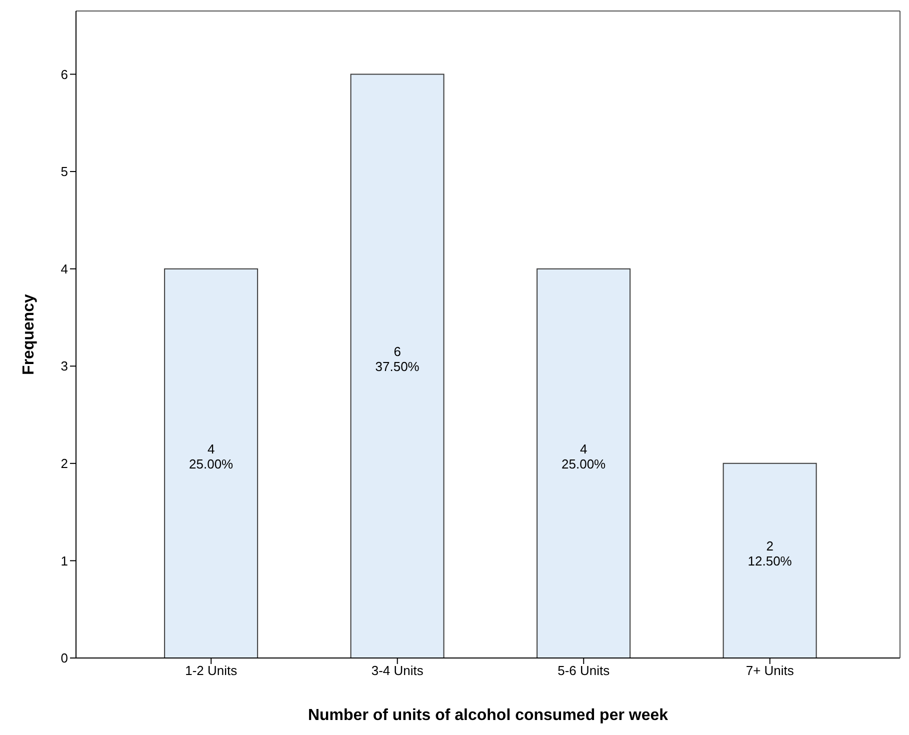 The height and width of the screenshot is (735, 909). What do you see at coordinates (64, 172) in the screenshot?
I see `y-tick-label: 5` at bounding box center [64, 172].